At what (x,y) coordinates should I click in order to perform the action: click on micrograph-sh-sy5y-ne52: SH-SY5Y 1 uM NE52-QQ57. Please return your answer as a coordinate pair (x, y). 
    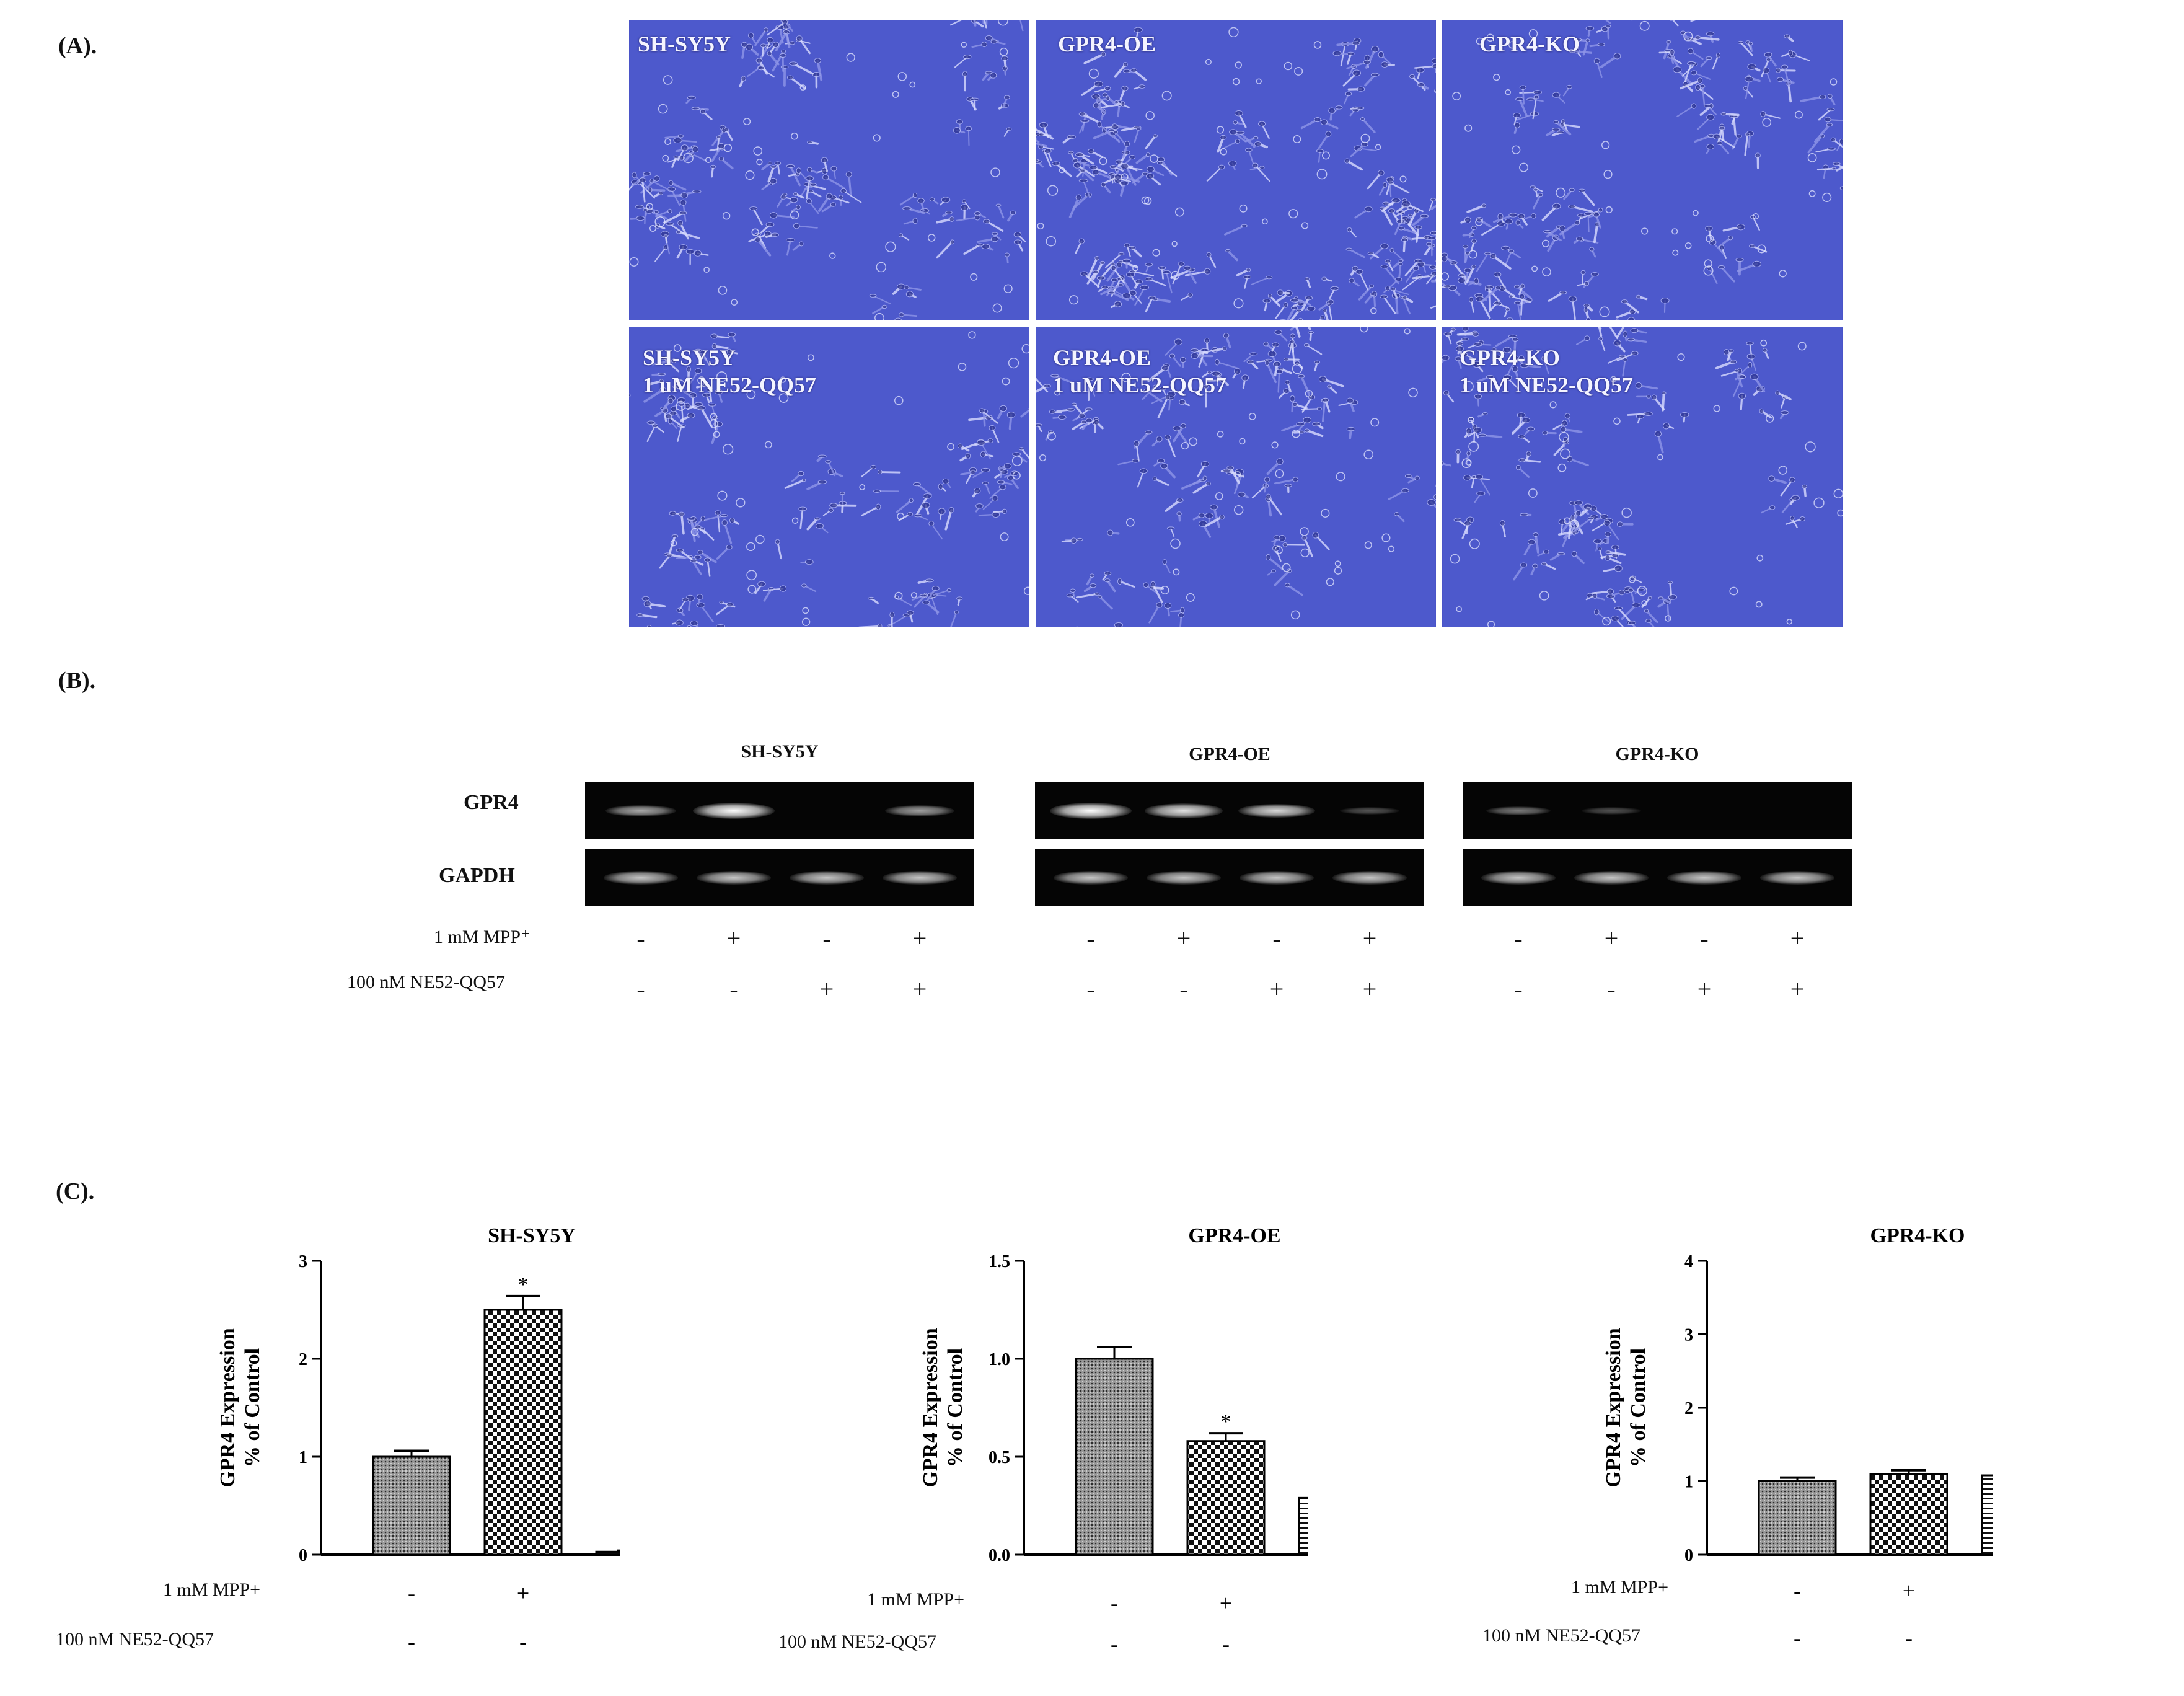
    Looking at the image, I should click on (829, 477).